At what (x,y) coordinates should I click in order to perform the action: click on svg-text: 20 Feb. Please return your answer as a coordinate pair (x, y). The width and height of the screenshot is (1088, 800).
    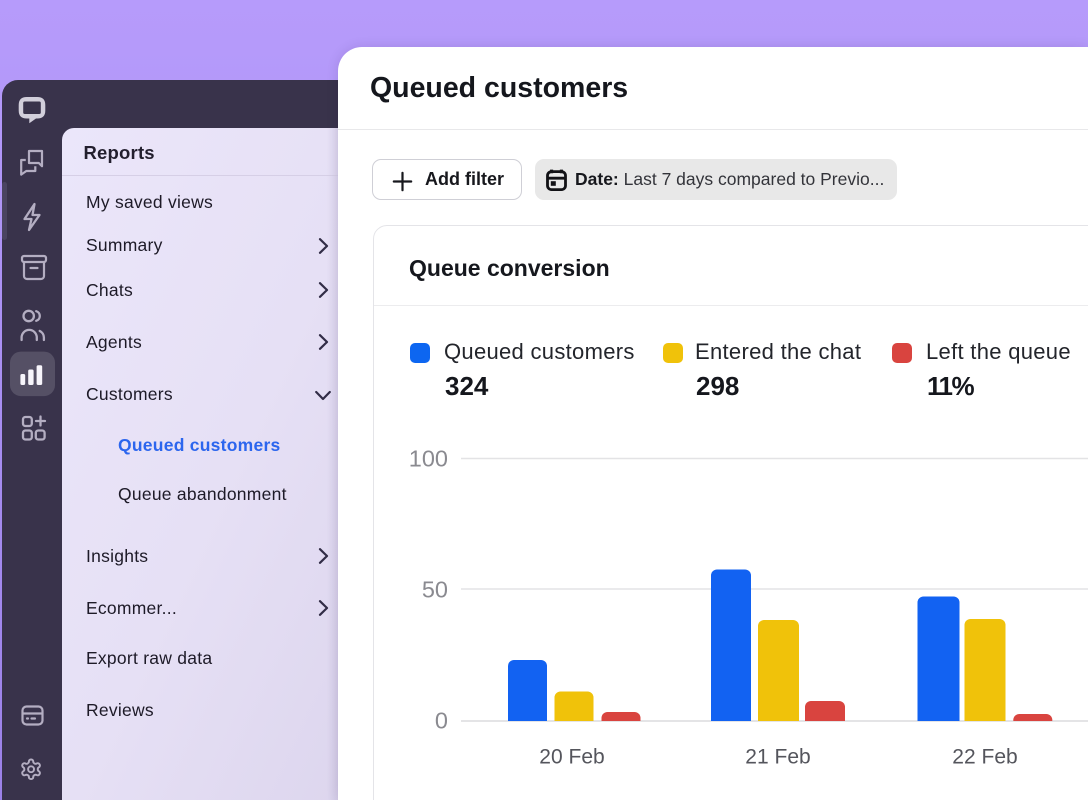
    Looking at the image, I should click on (571, 756).